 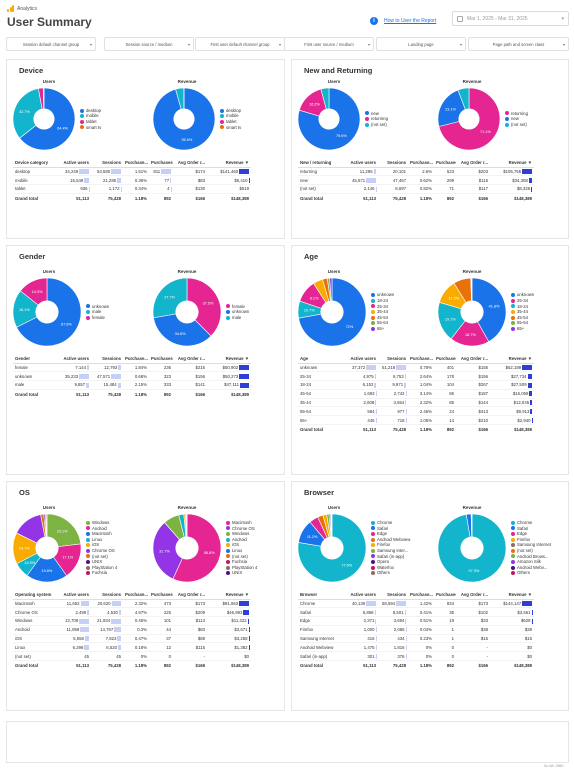 I want to click on legend-item: Firefox, so click(x=390, y=545).